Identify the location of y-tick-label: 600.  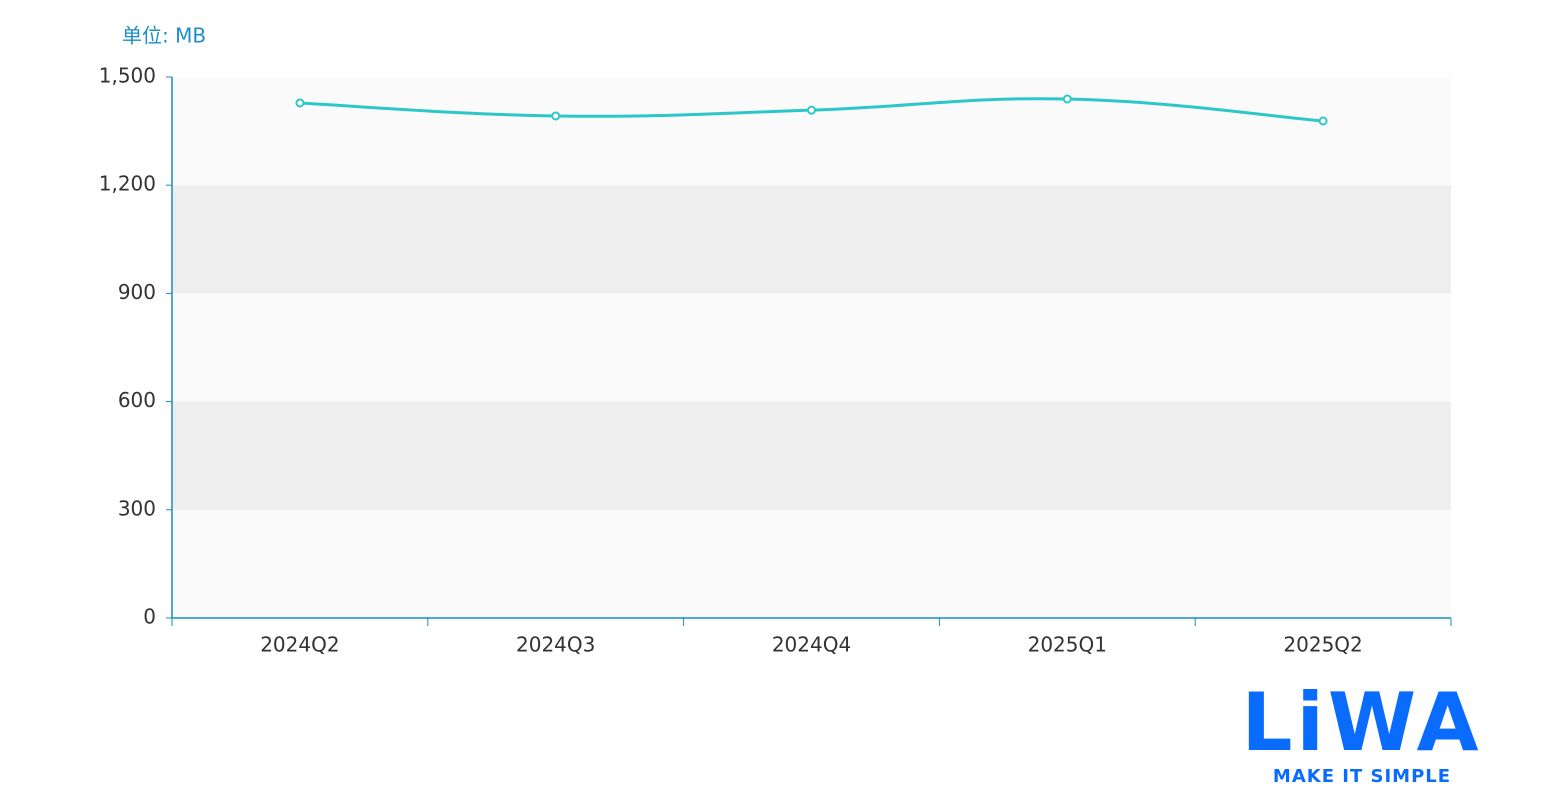
(137, 400).